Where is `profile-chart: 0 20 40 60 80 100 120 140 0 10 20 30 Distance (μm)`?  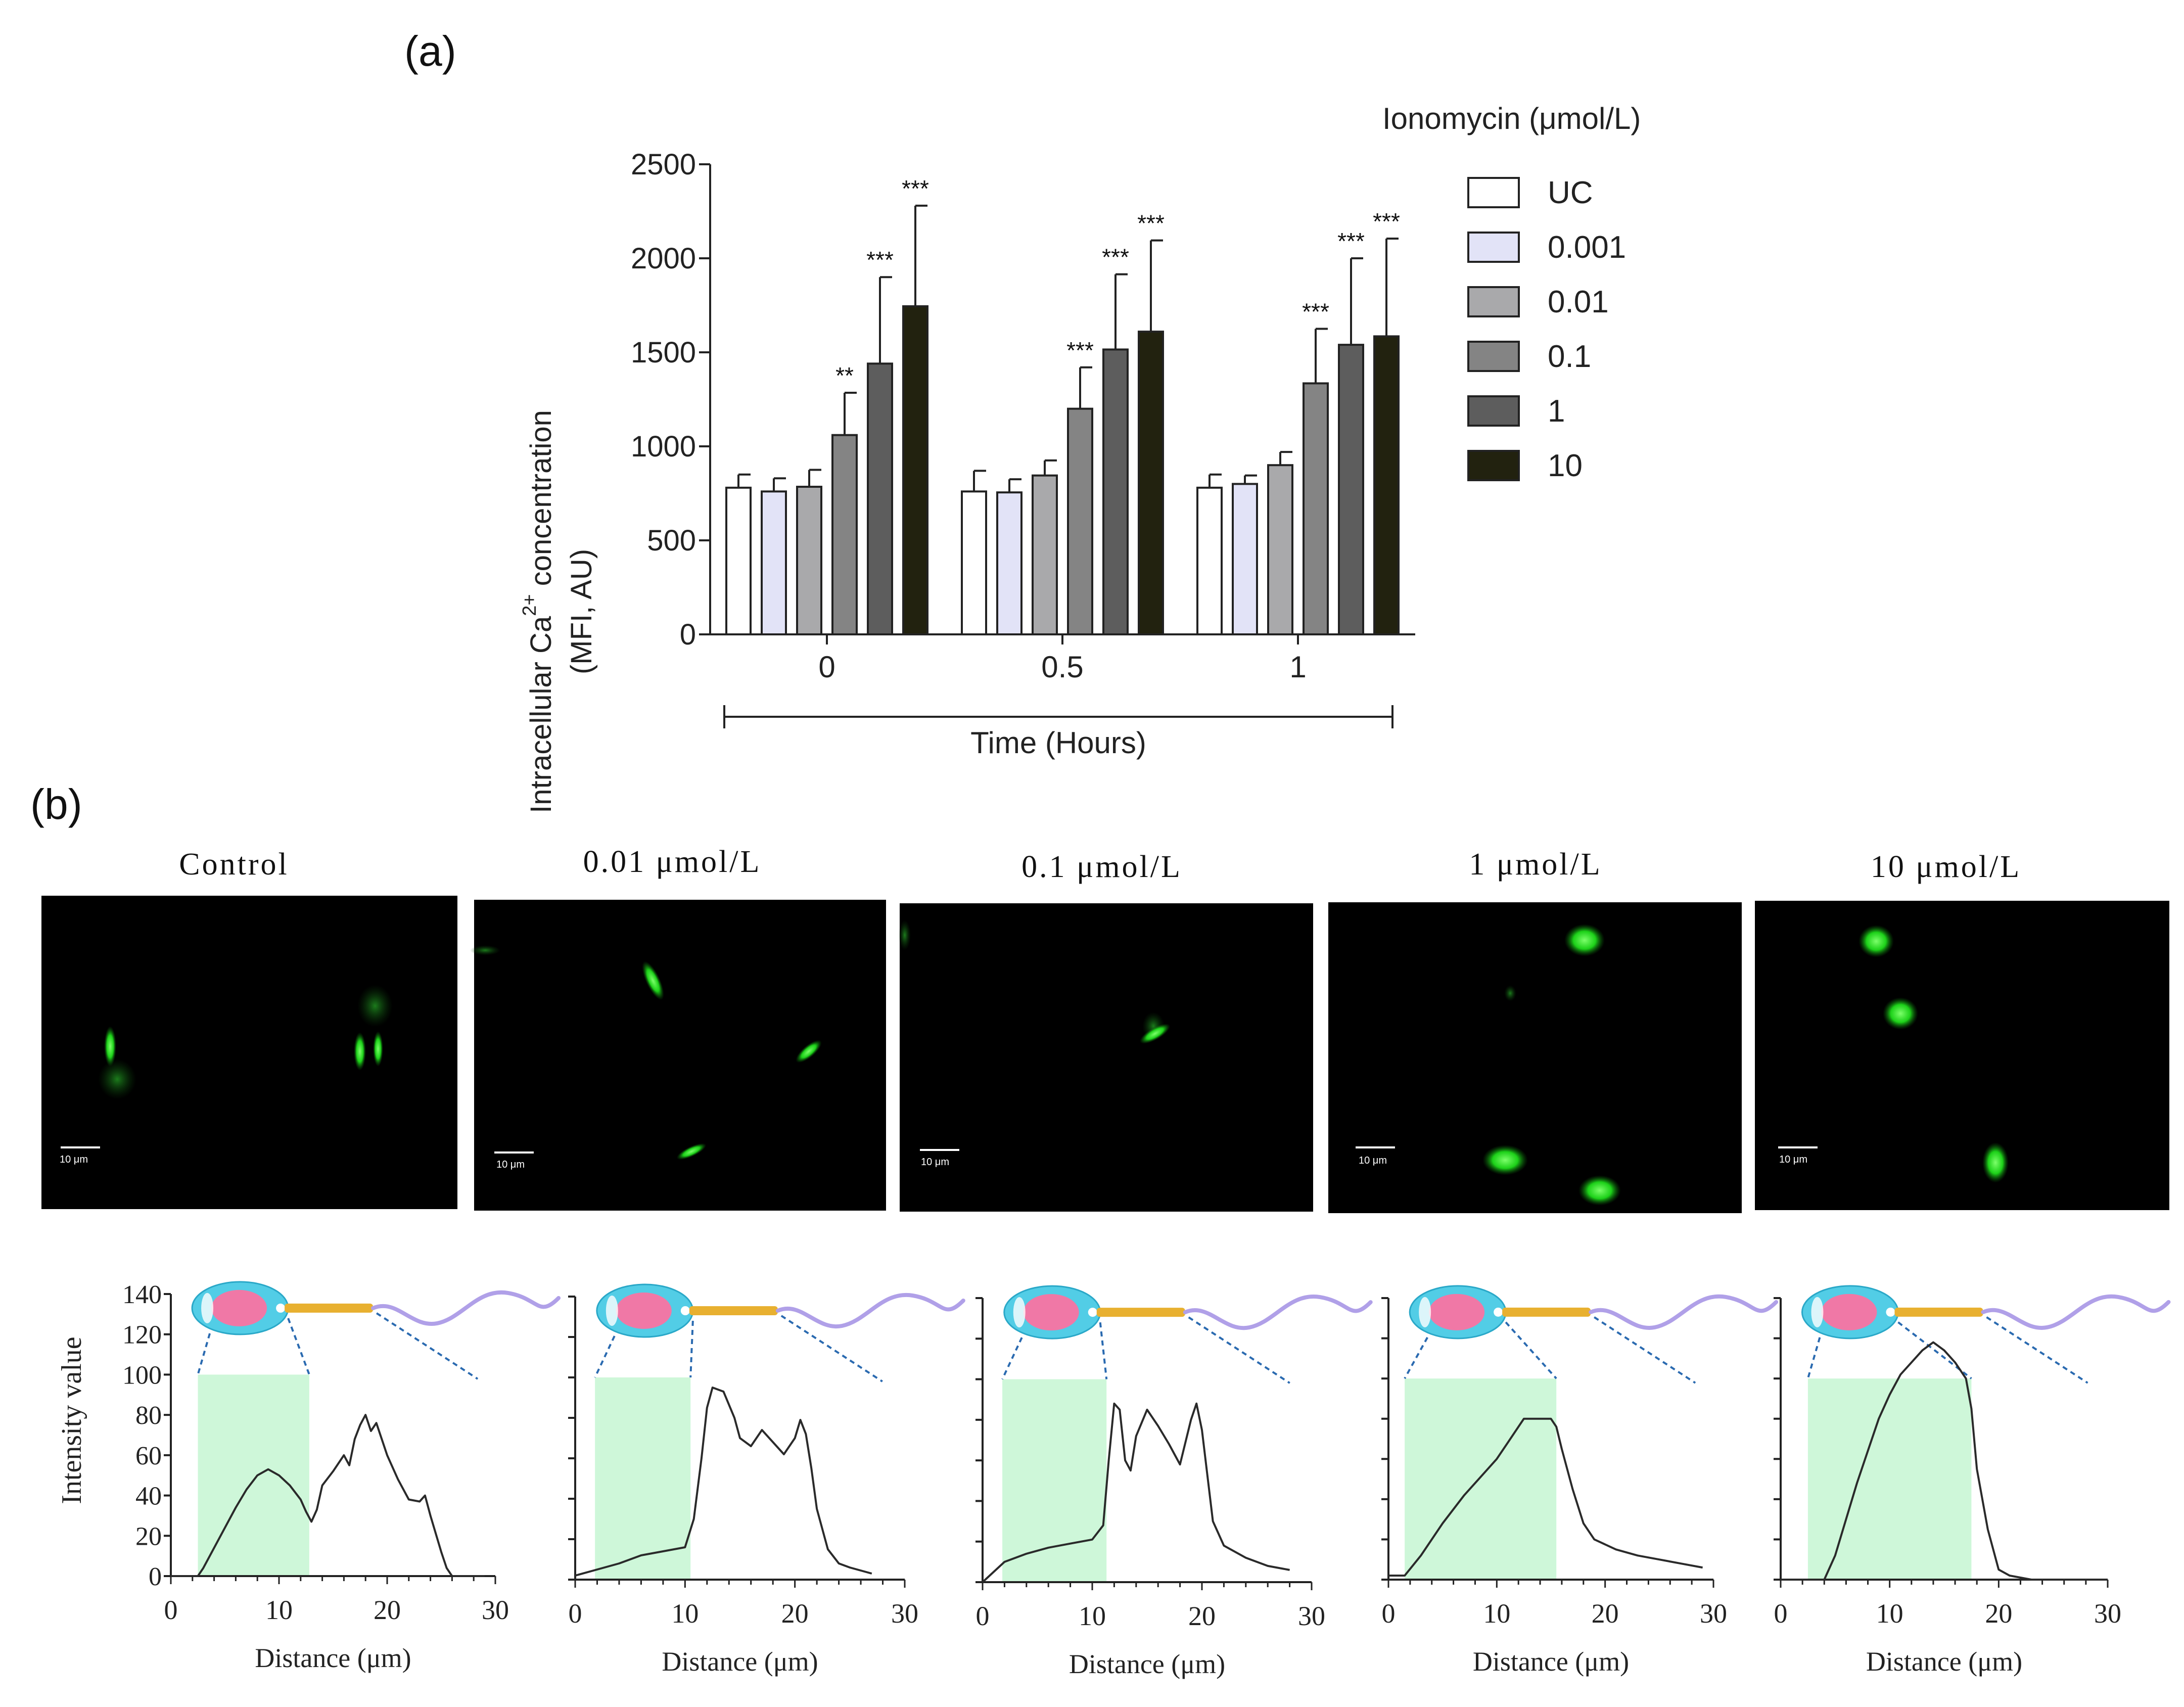
profile-chart: 0 20 40 60 80 100 120 140 0 10 20 30 Distance (μm) is located at coordinates (342, 1476).